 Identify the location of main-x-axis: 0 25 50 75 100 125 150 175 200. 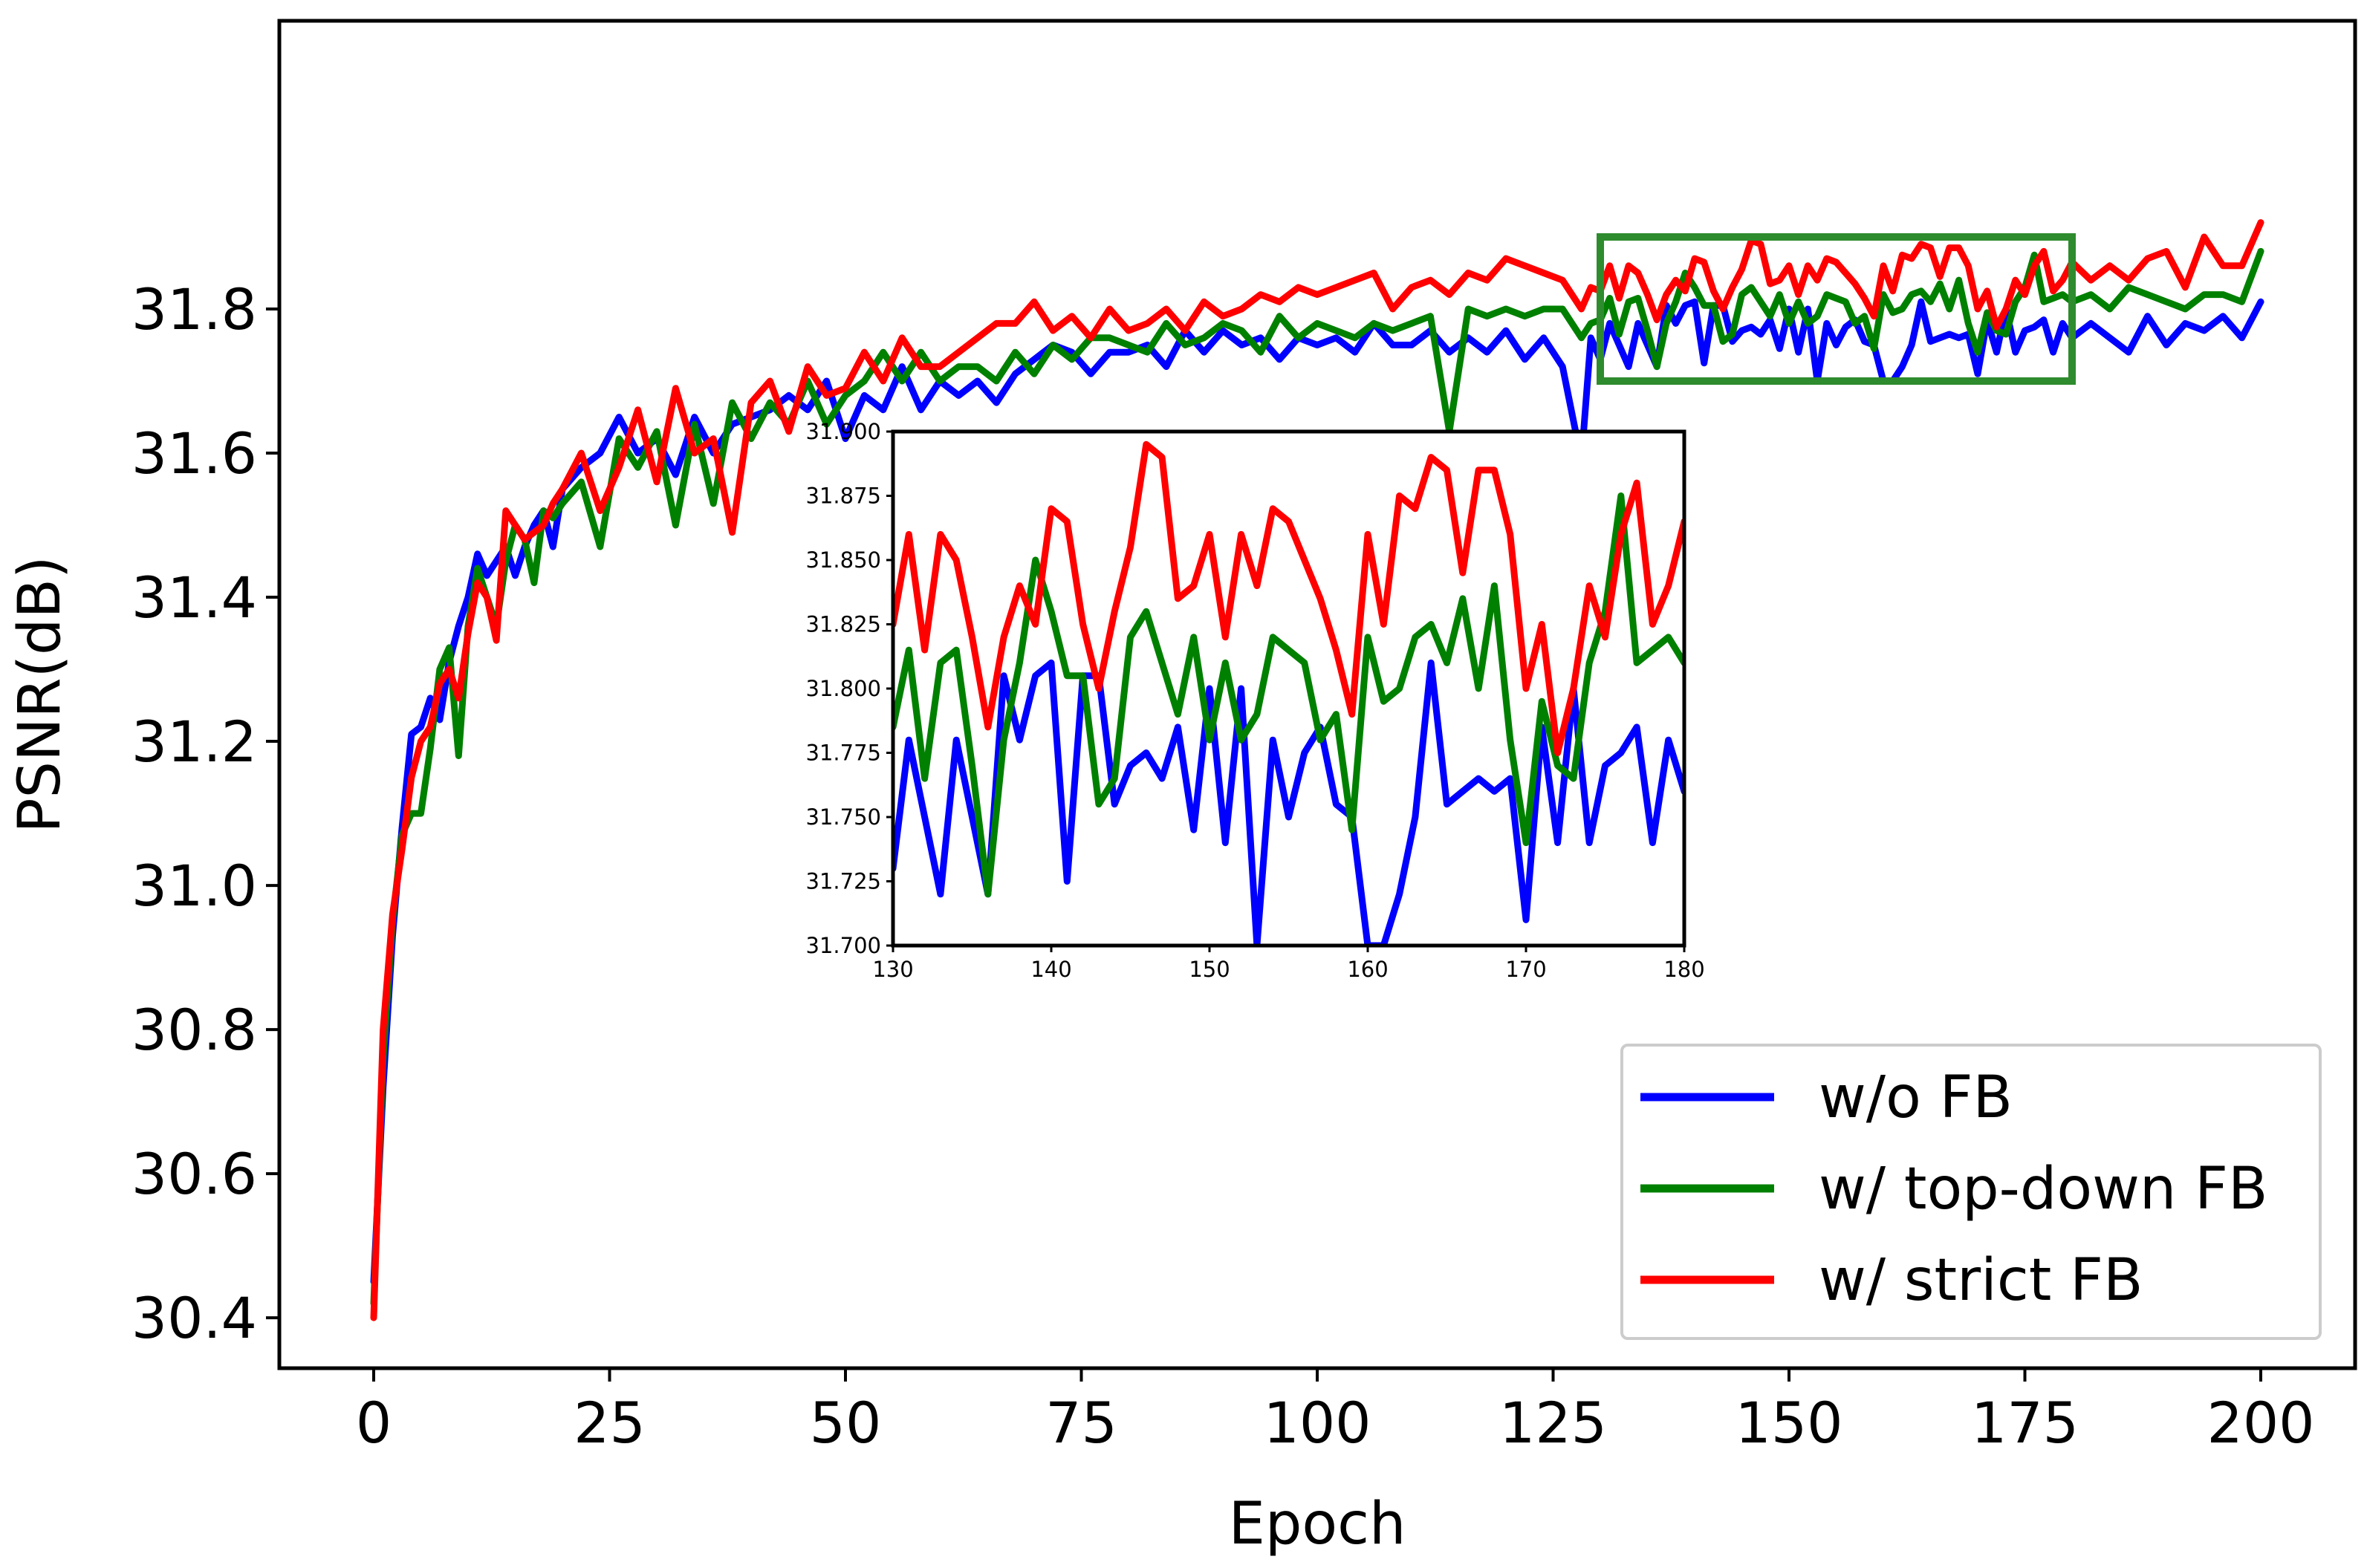
(1335, 1412).